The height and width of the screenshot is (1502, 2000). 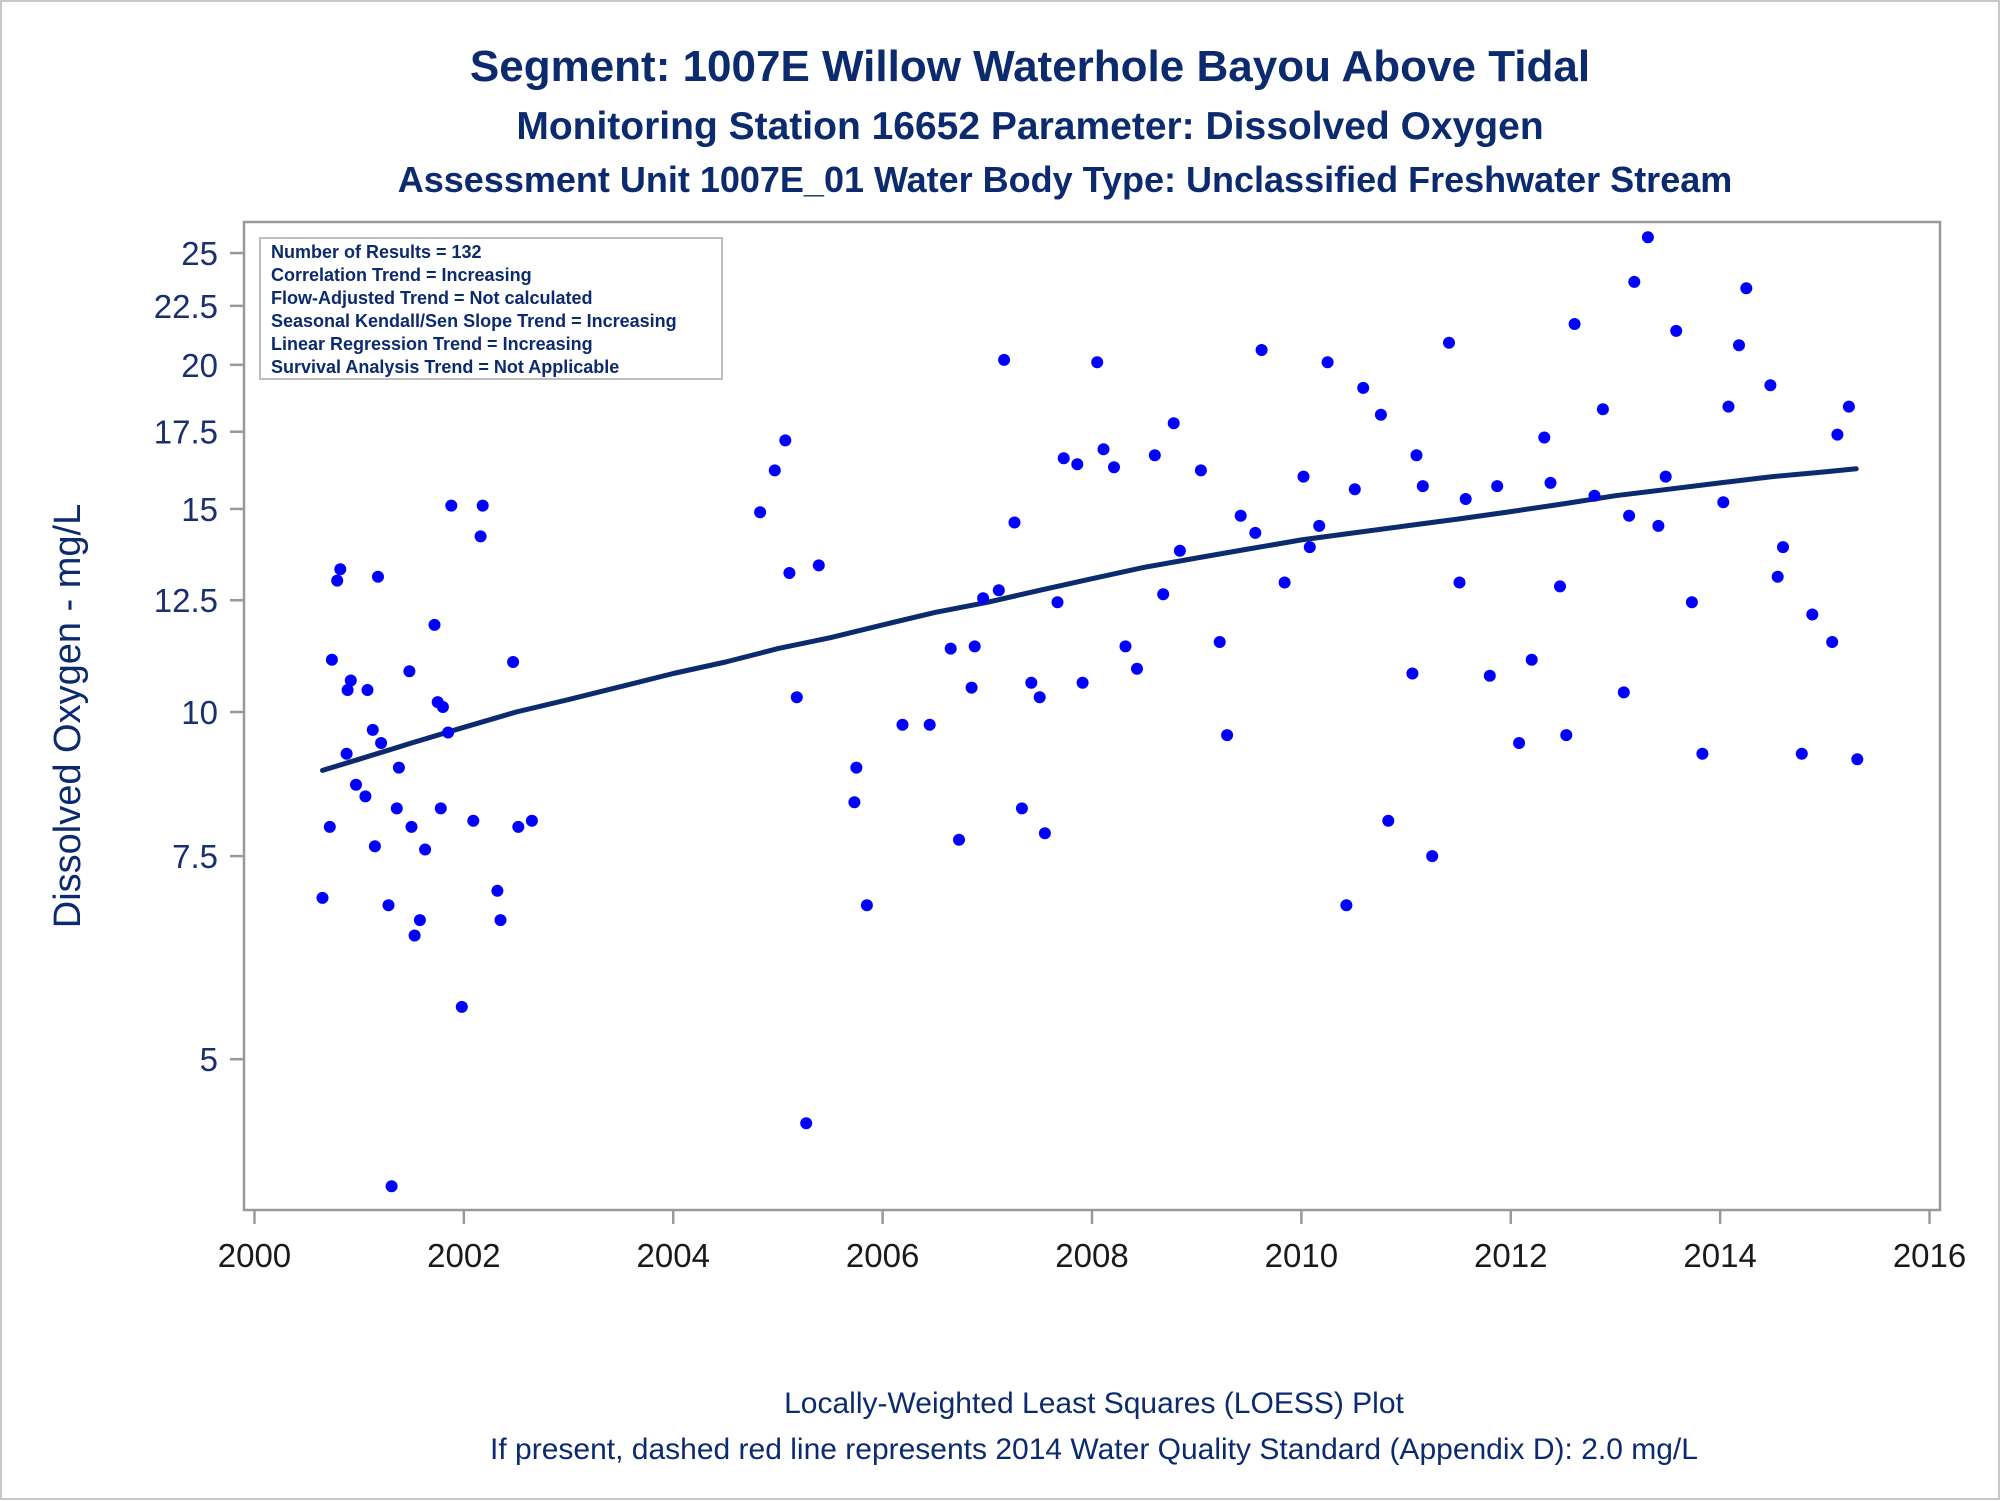 What do you see at coordinates (432, 344) in the screenshot?
I see `stat-linear-regression-trend: Linear Regression Trend = Increasing` at bounding box center [432, 344].